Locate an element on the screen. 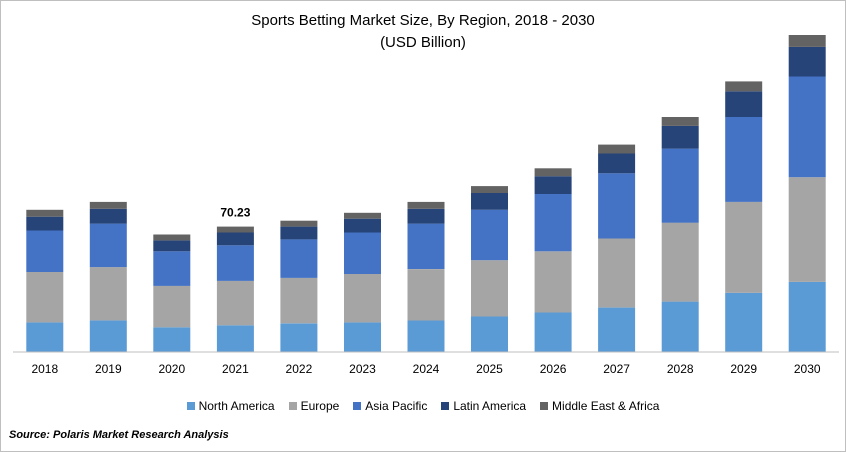  bar-segment-2021-middle-east-africa is located at coordinates (235, 229).